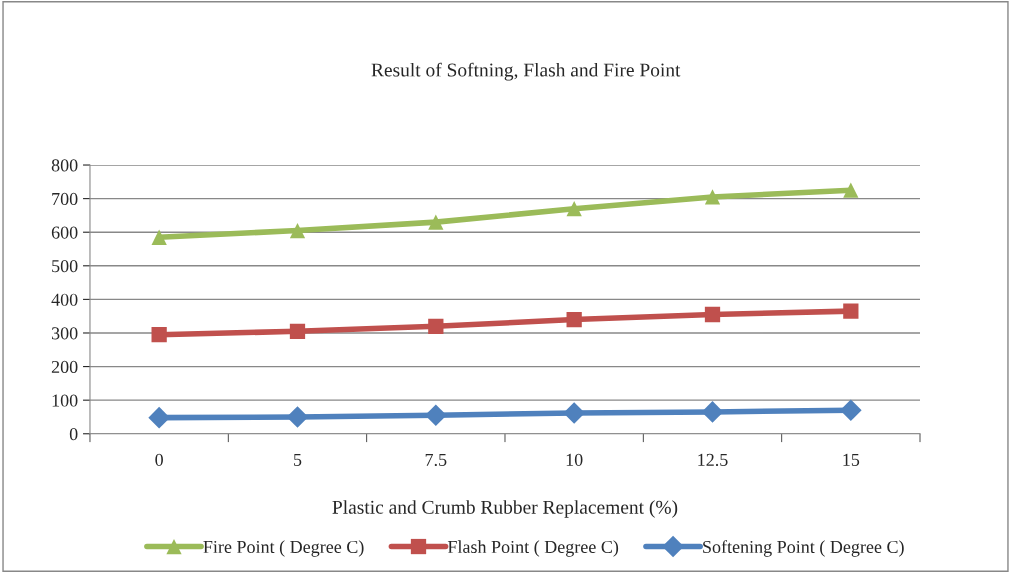 The width and height of the screenshot is (1011, 573). Describe the element at coordinates (803, 548) in the screenshot. I see `legend-label: Softening Point ( Degree C)` at that location.